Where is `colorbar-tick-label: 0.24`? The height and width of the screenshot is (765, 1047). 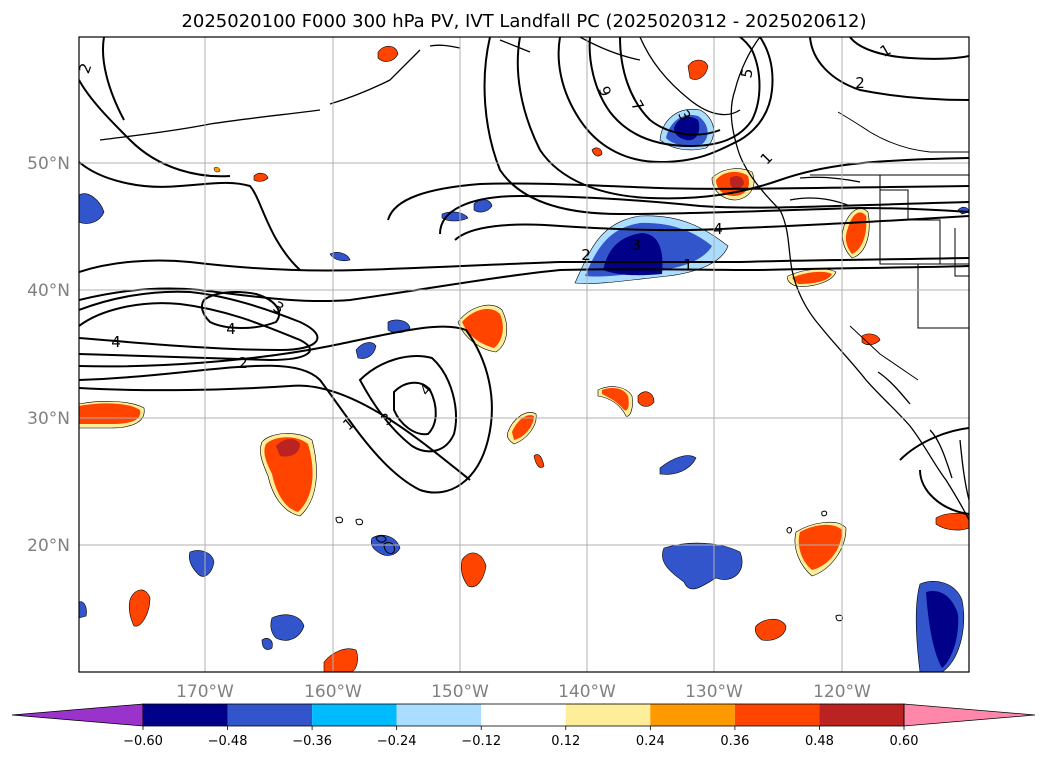 colorbar-tick-label: 0.24 is located at coordinates (650, 741).